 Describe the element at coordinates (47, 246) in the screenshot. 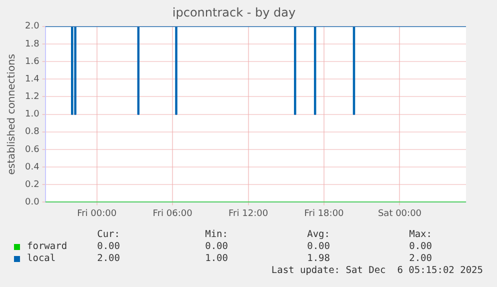

I see `legend-label: forward` at that location.